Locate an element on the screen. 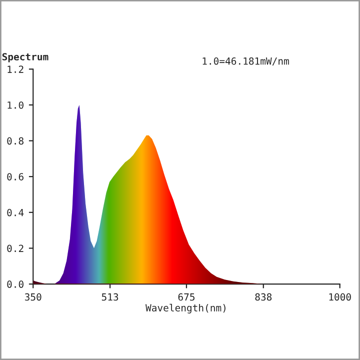 The height and width of the screenshot is (360, 360). y-tick-label: 1.2 is located at coordinates (16, 69).